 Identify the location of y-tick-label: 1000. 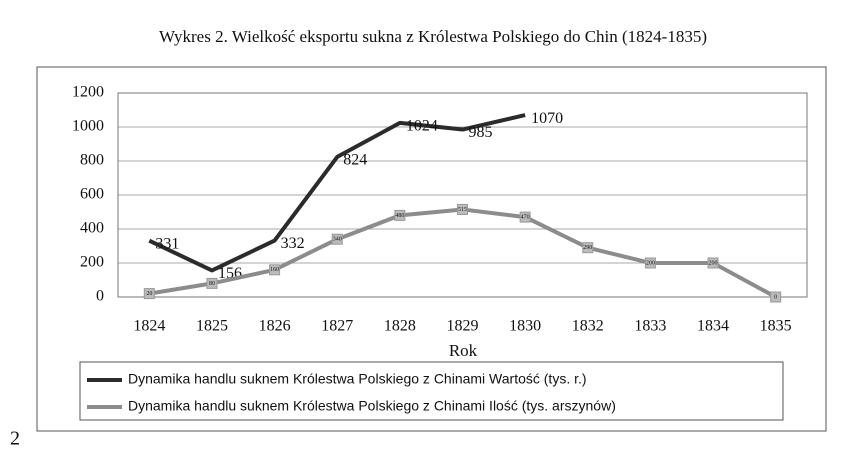
(88, 126).